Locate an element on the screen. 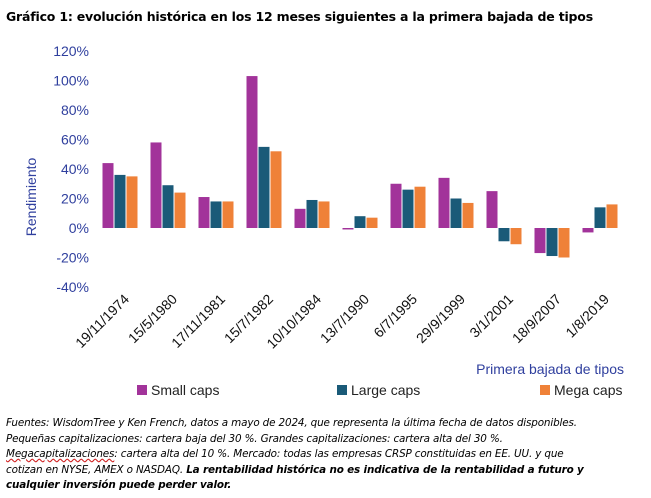 This screenshot has height=498, width=651. y-tick-label: 60% is located at coordinates (75, 140).